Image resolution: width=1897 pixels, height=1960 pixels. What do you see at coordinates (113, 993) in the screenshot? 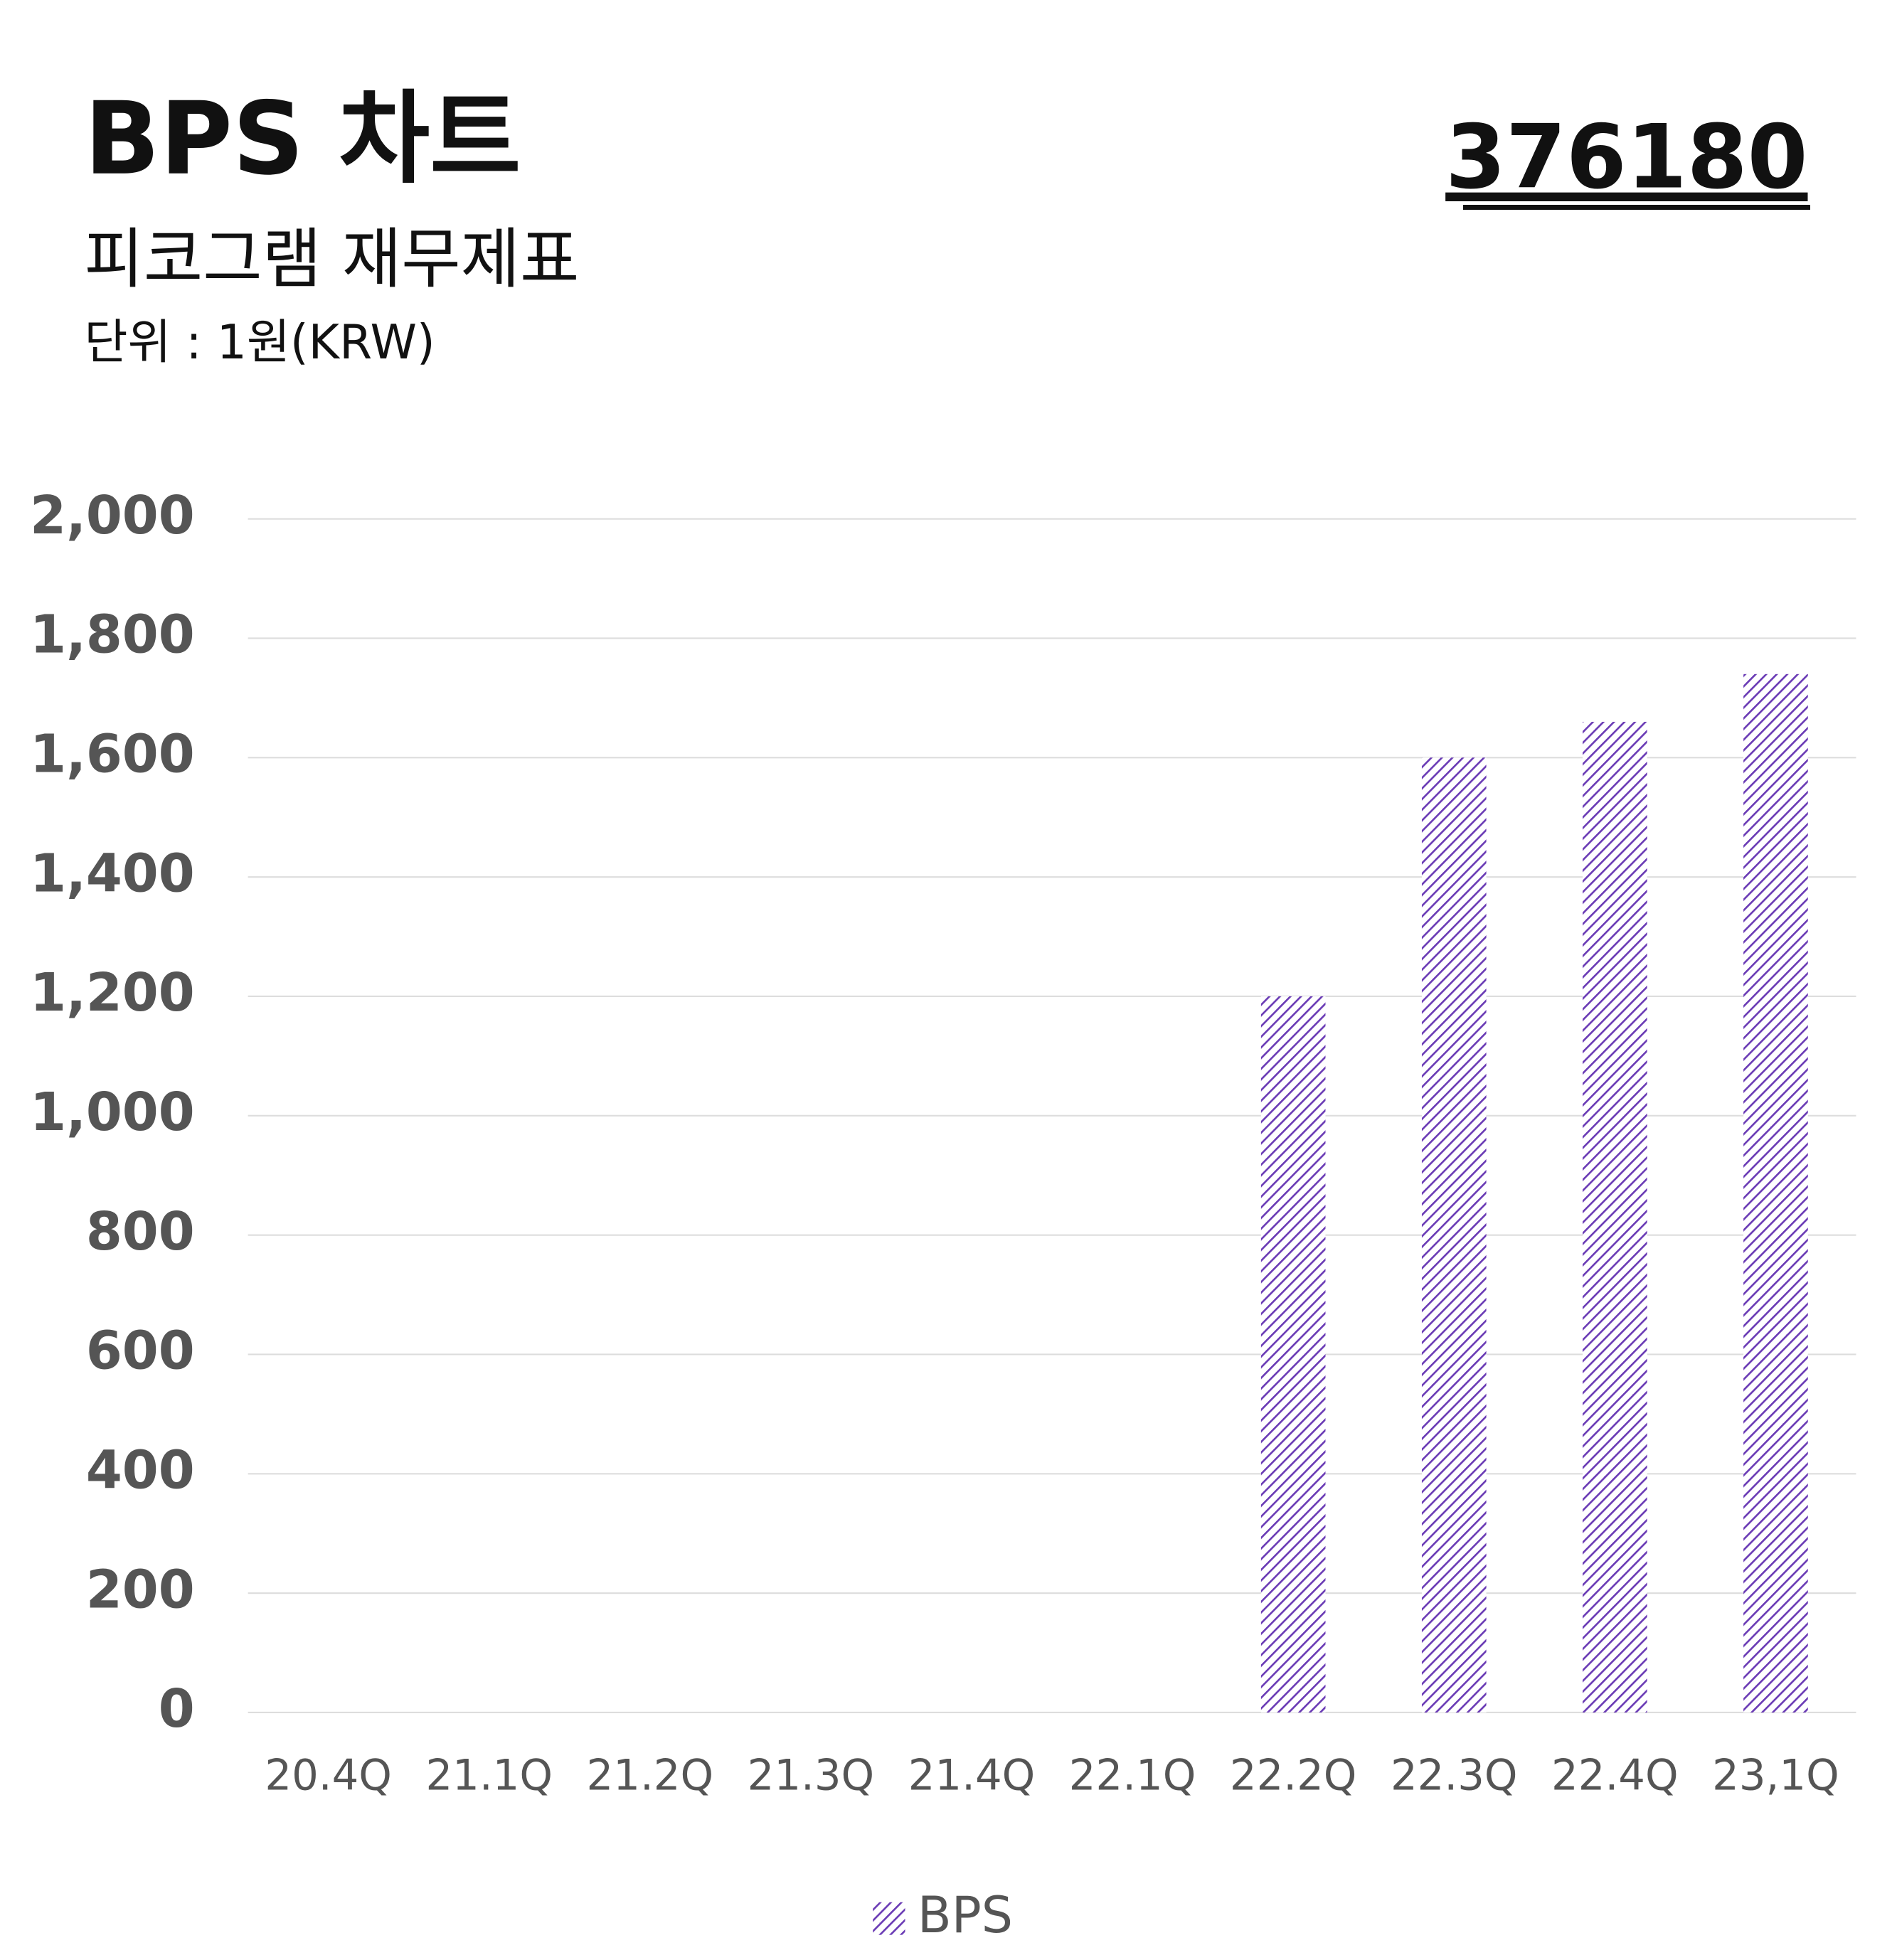
I see `y-tick-label: 1,200` at bounding box center [113, 993].